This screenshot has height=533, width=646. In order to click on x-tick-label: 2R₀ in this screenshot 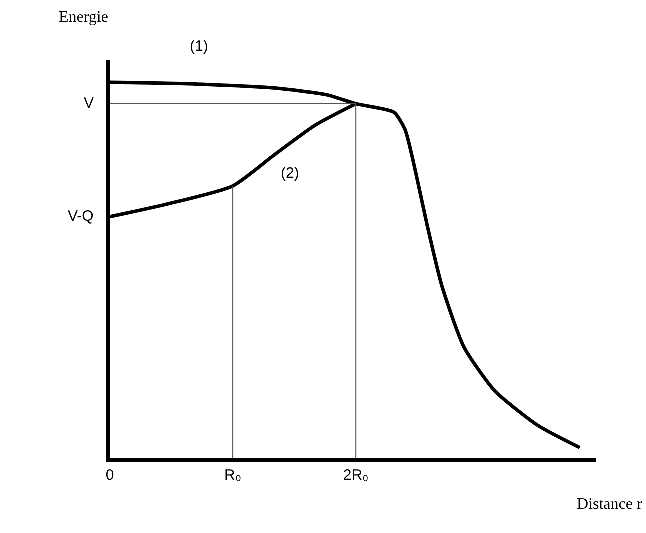, I will do `click(356, 475)`.